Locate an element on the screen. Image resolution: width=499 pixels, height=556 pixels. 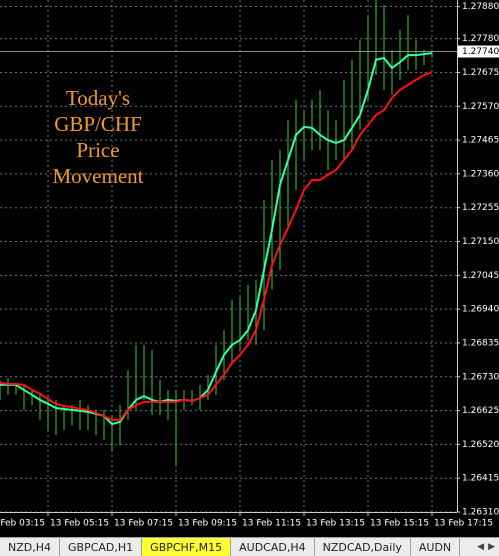
annotation: Today's is located at coordinates (98, 98).